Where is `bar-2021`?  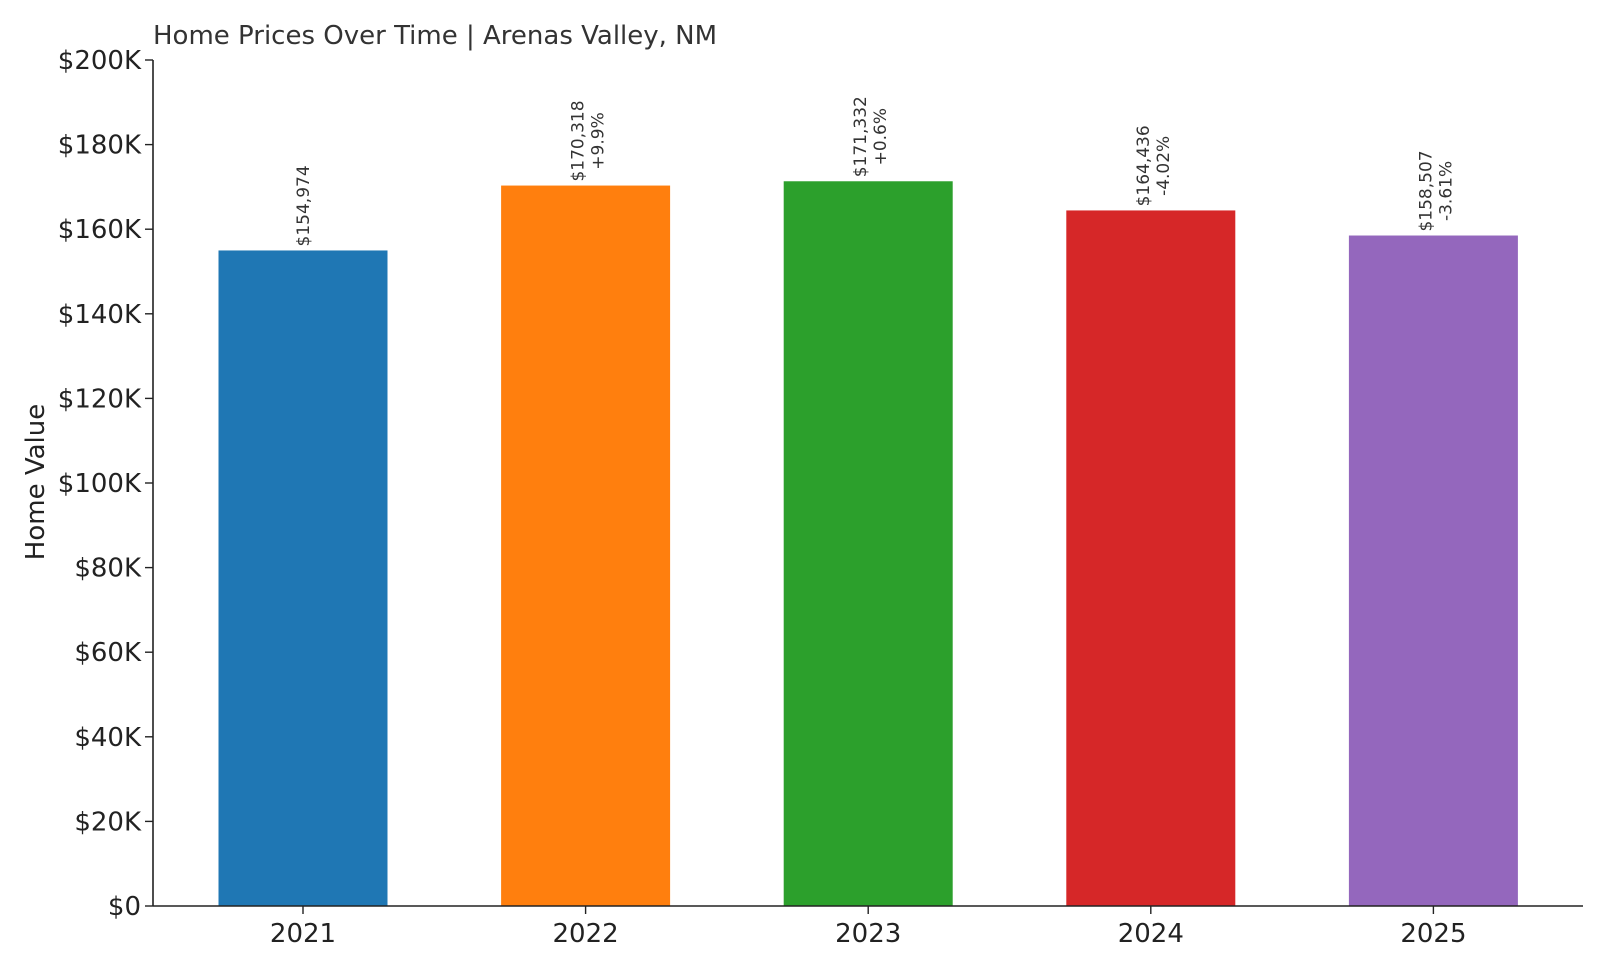 bar-2021 is located at coordinates (303, 578).